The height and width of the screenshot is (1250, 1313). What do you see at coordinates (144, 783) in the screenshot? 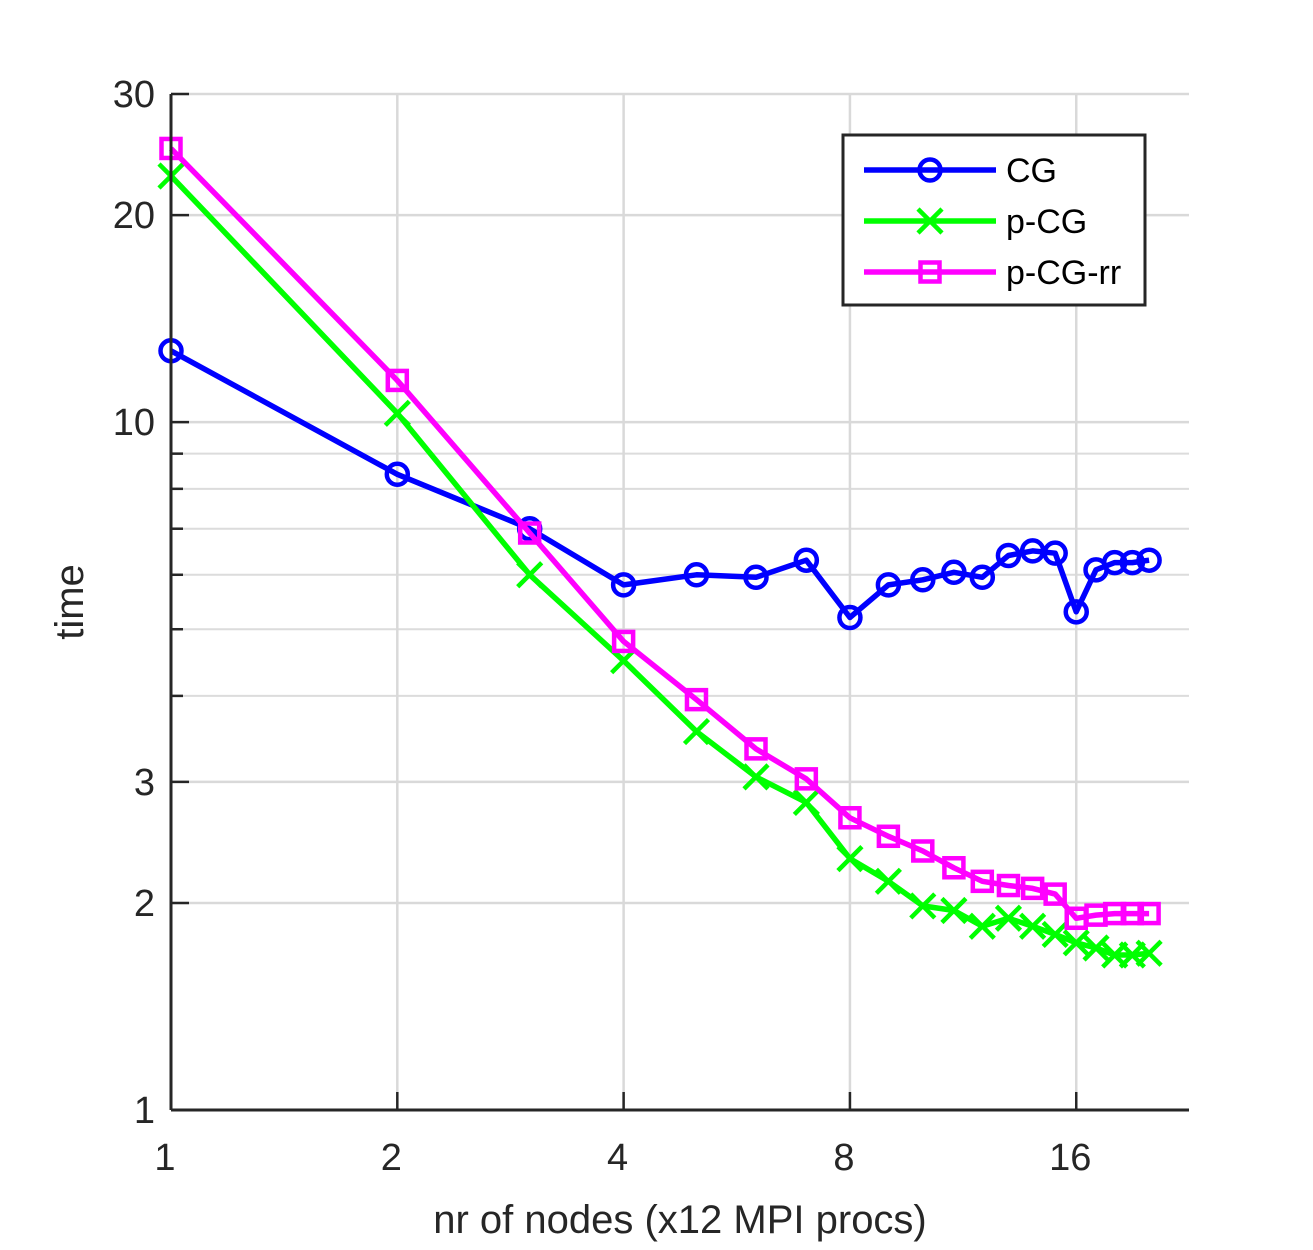
I see `y-tick-label: 3` at bounding box center [144, 783].